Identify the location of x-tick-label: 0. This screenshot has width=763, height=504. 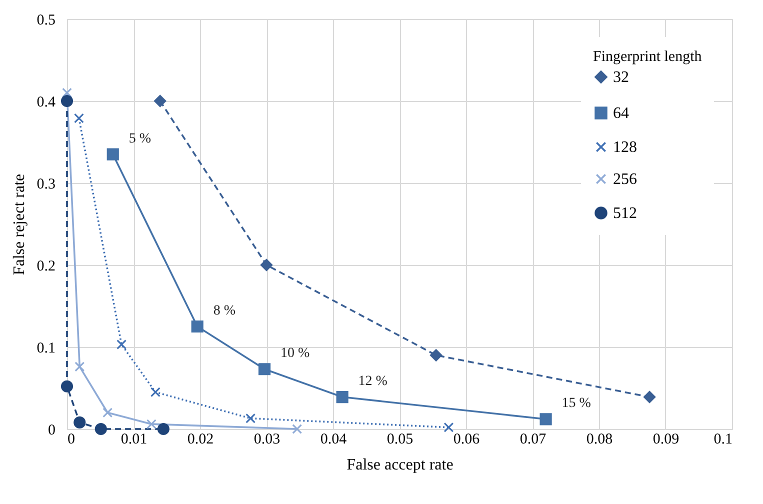
(71, 440).